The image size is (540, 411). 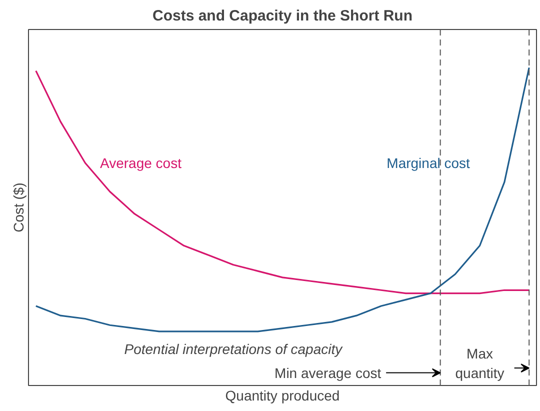 I want to click on y-axis-title: Cost ($), so click(x=18, y=207).